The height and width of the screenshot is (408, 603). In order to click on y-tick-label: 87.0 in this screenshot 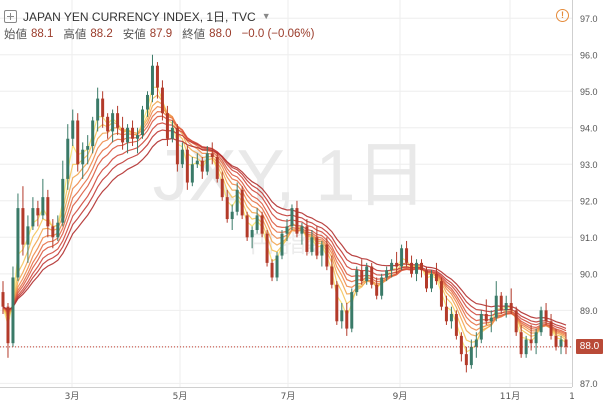, I will do `click(589, 384)`.